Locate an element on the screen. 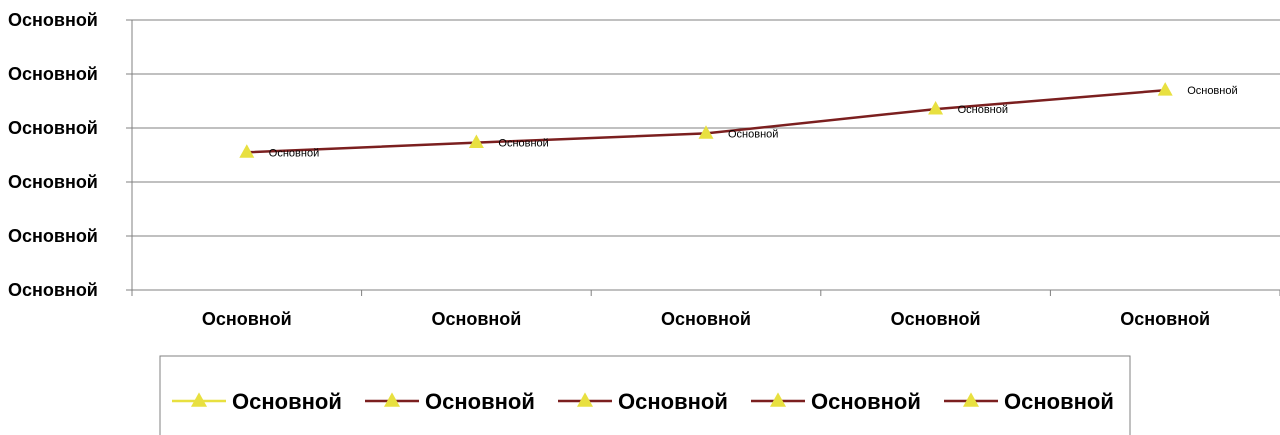 The height and width of the screenshot is (435, 1280). legend-box is located at coordinates (645, 395).